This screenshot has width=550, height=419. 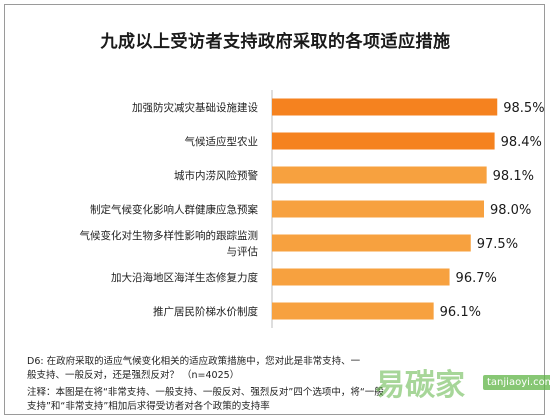 I want to click on data-label: 98.0%, so click(x=510, y=210).